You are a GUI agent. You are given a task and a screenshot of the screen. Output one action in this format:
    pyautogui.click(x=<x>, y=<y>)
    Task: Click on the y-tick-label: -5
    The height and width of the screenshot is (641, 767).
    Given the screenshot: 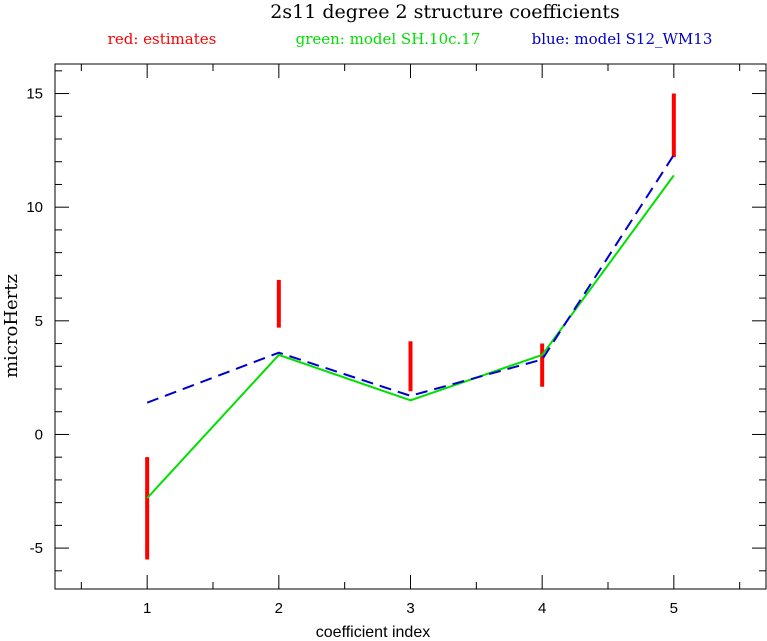 What is the action you would take?
    pyautogui.click(x=36, y=548)
    